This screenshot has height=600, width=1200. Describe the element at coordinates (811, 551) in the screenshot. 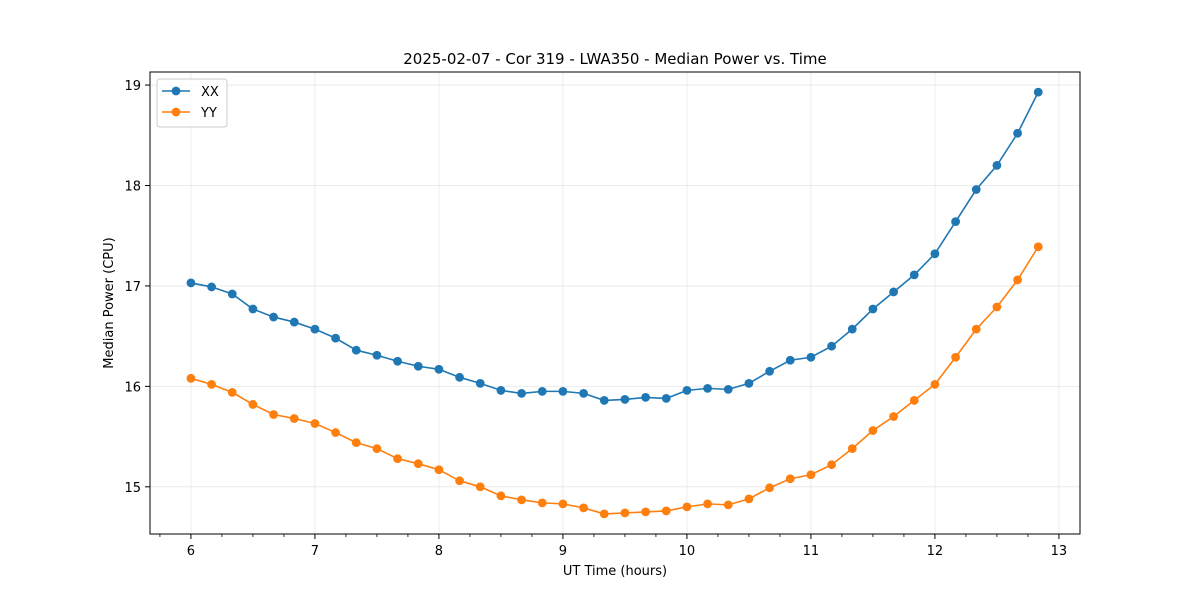

I see `x-tick-label: 11` at that location.